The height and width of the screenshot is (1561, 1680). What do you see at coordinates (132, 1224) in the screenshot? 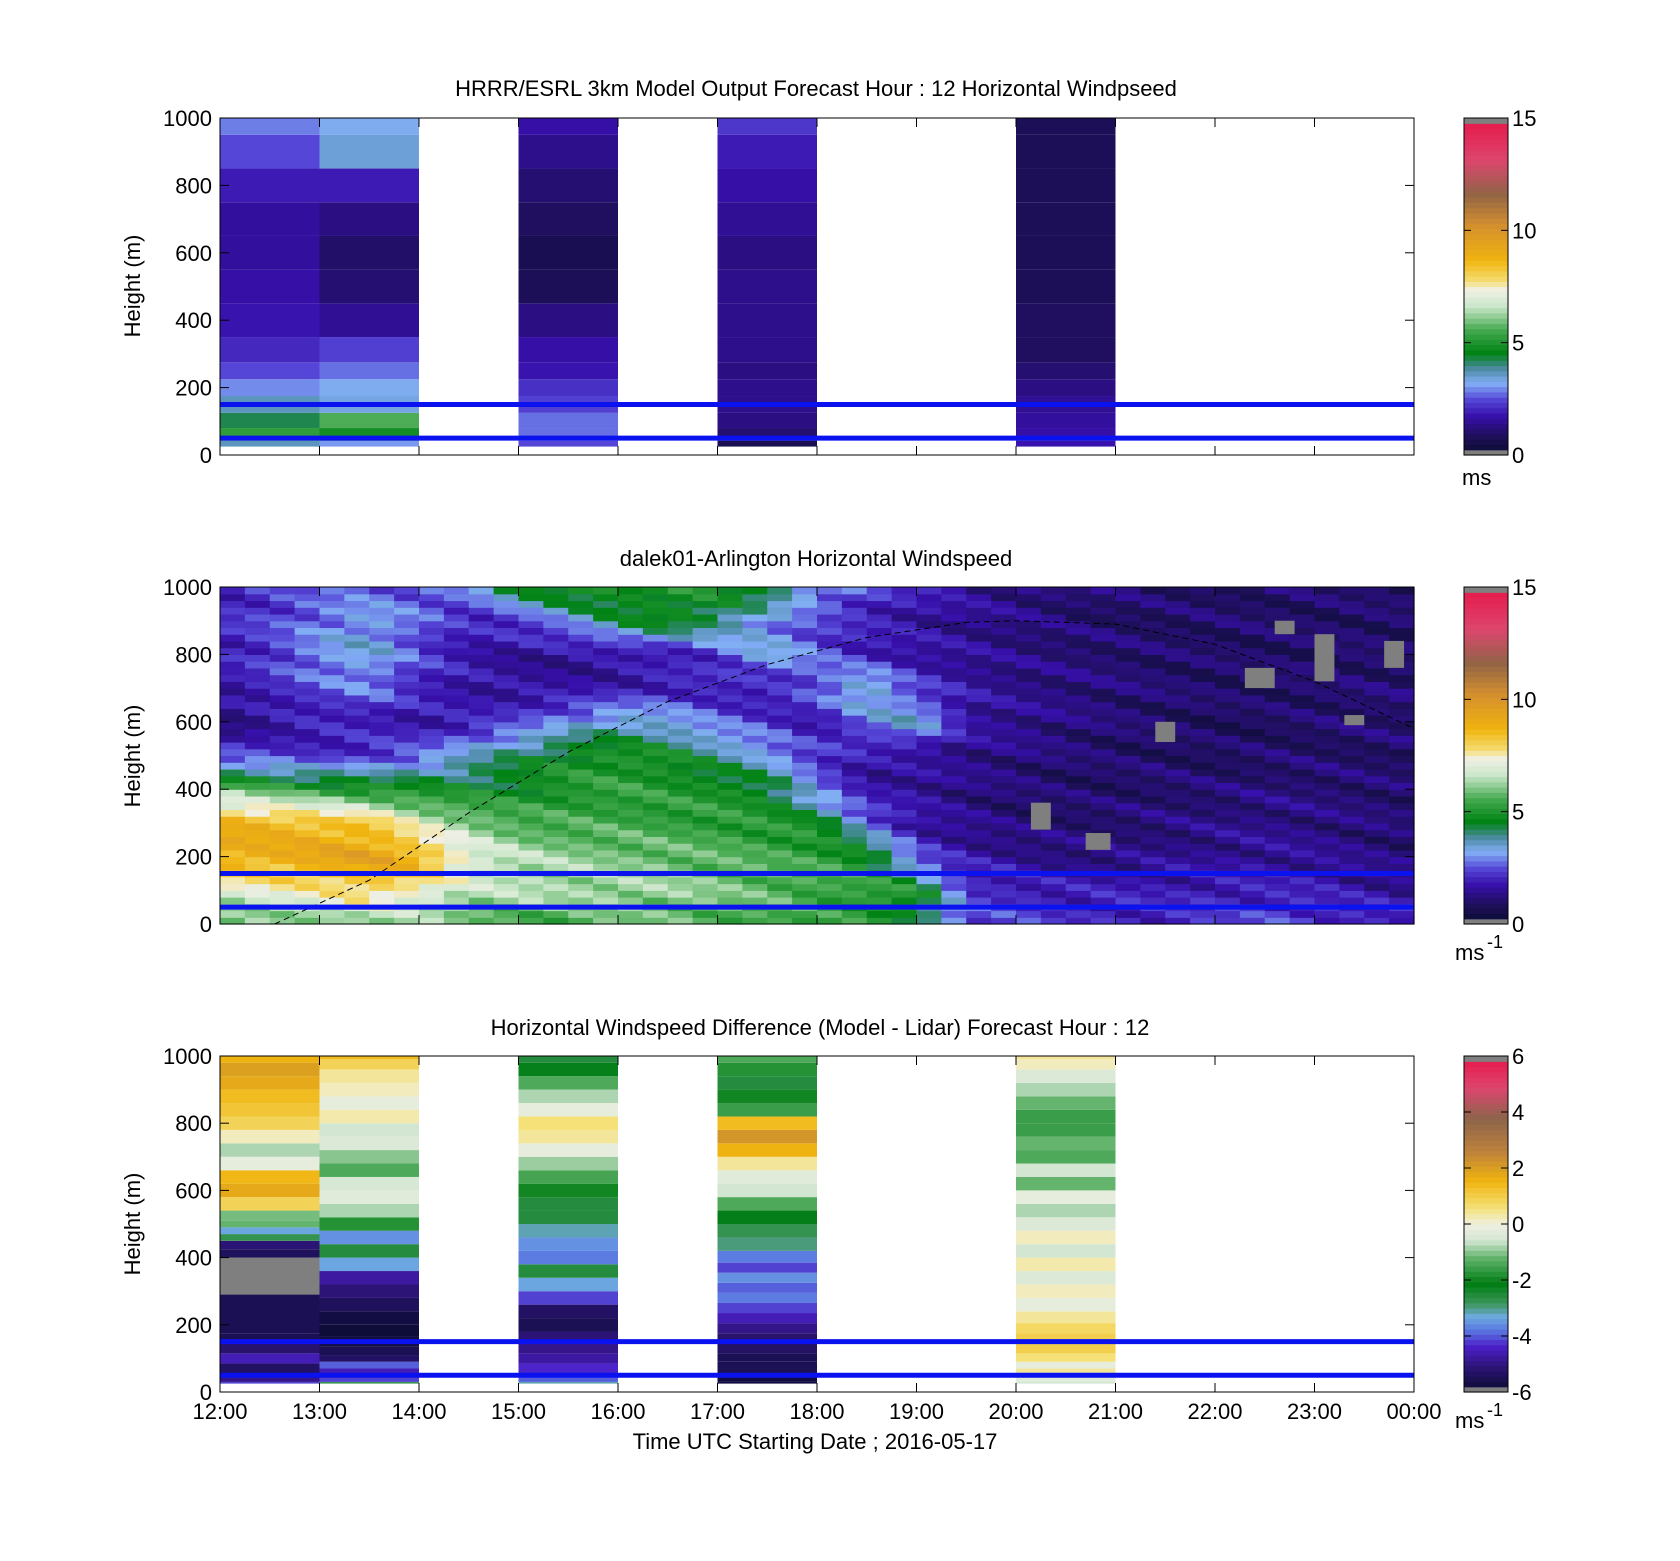
I see `panel-difference-ylabel: Height (m)` at bounding box center [132, 1224].